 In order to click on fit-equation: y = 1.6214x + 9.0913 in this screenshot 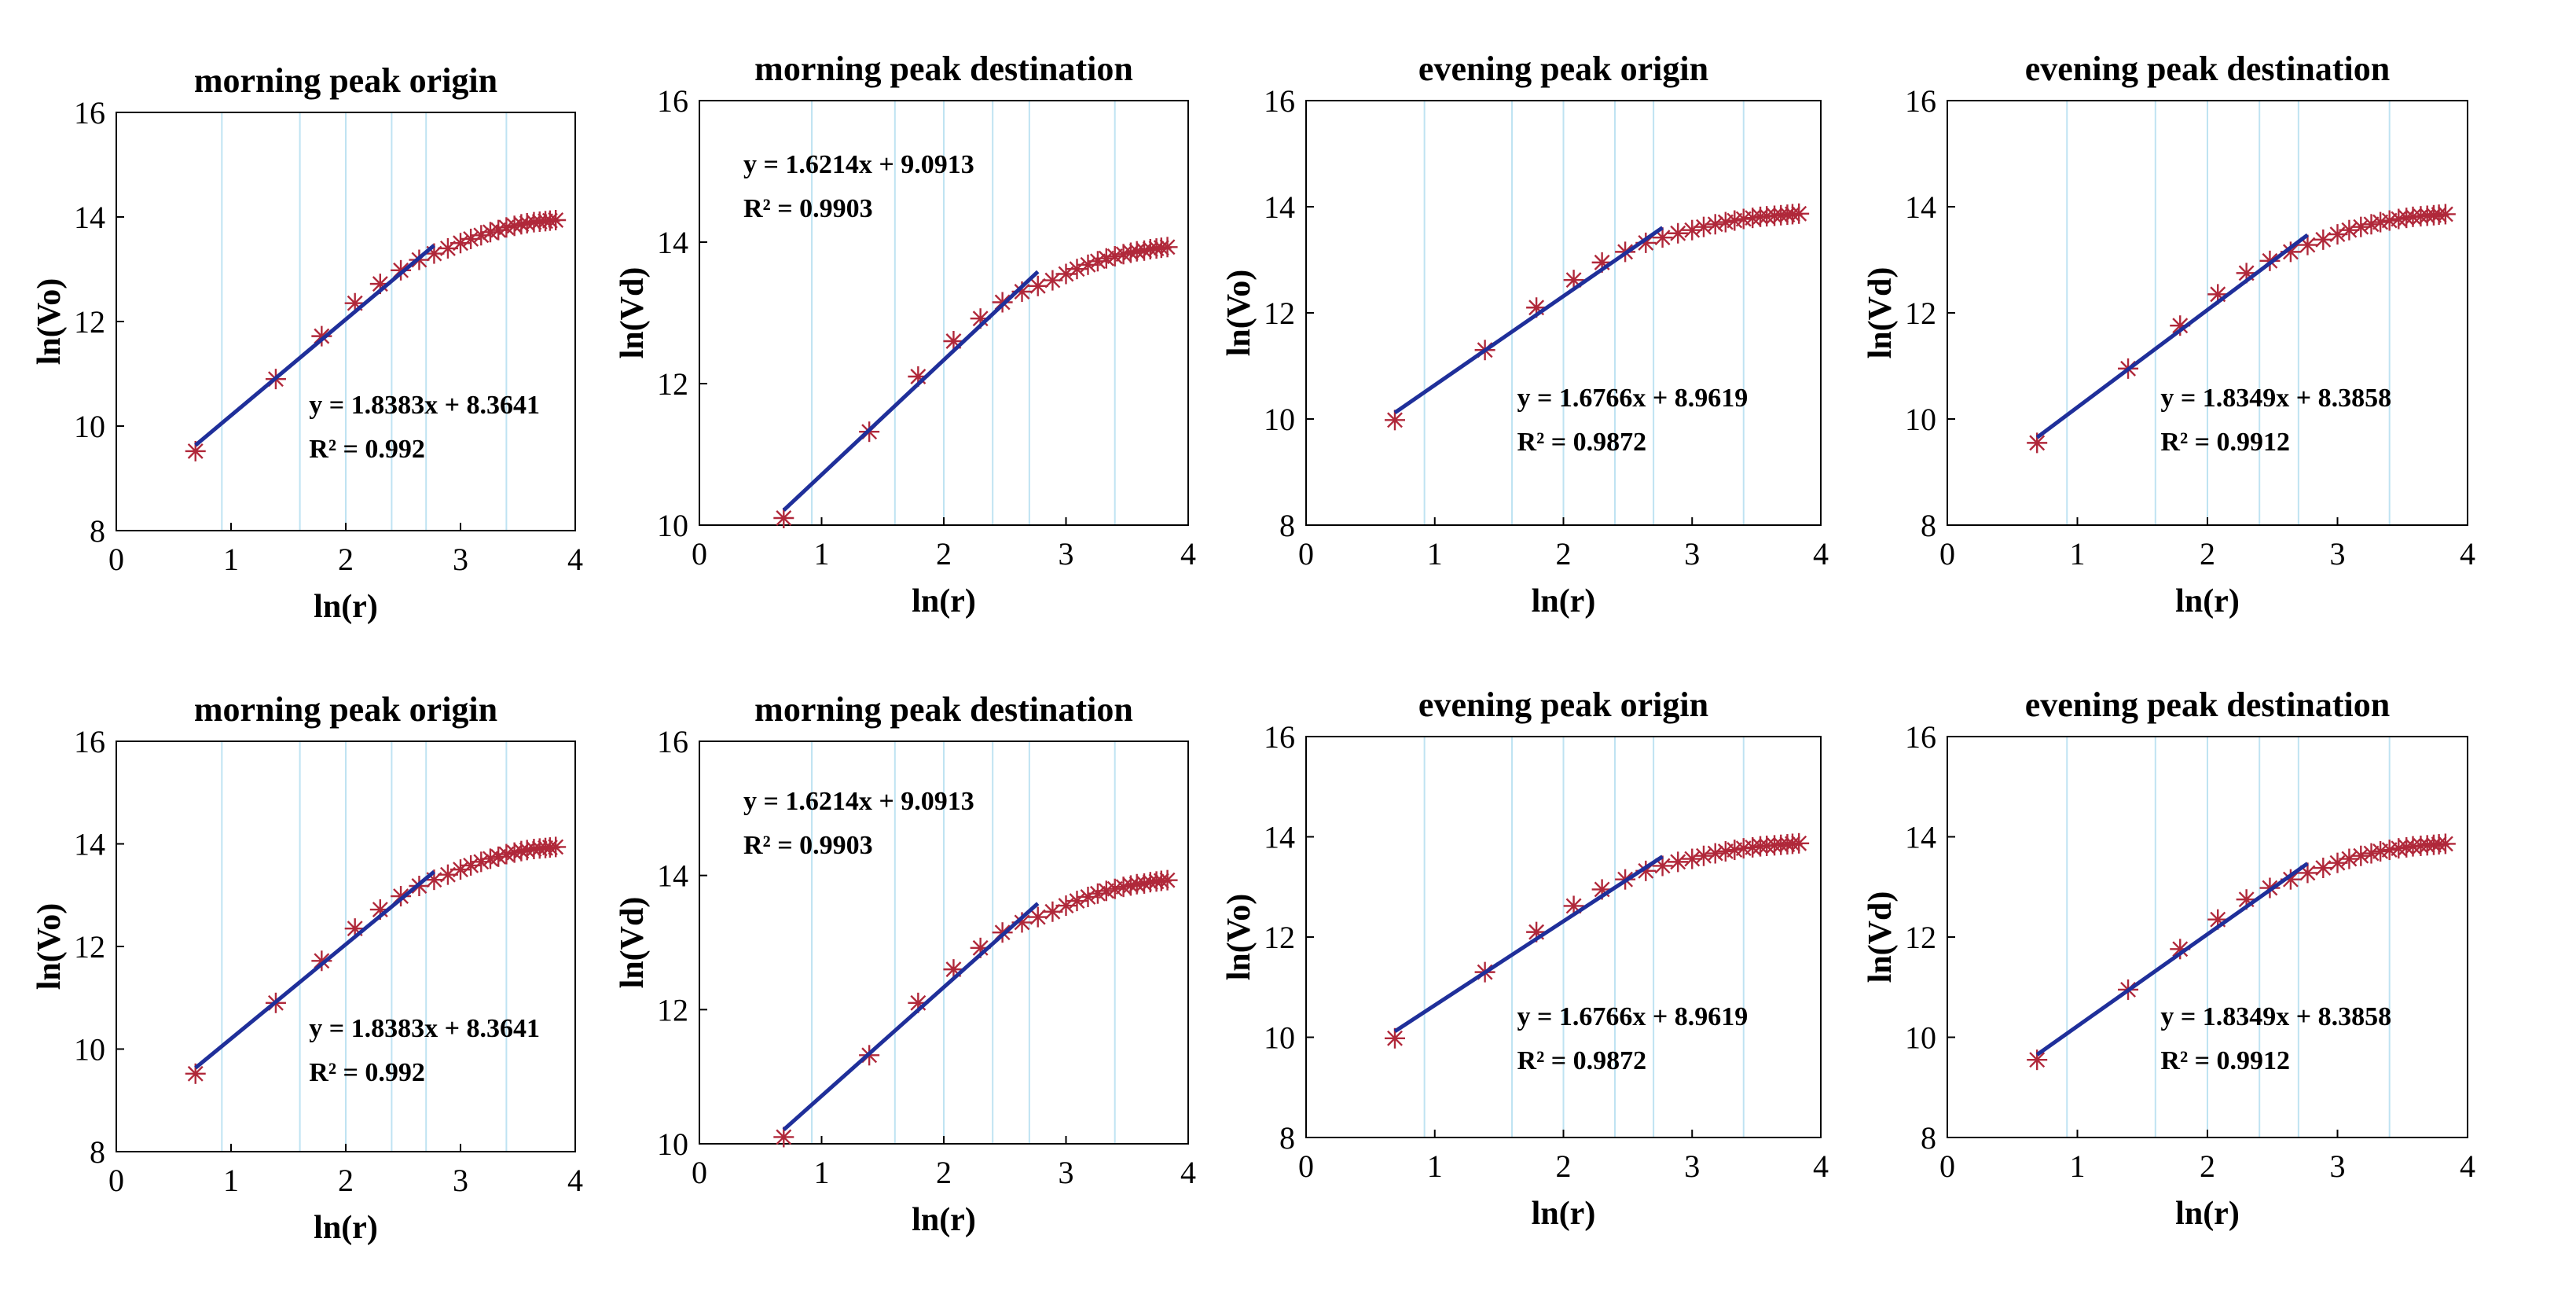, I will do `click(858, 801)`.